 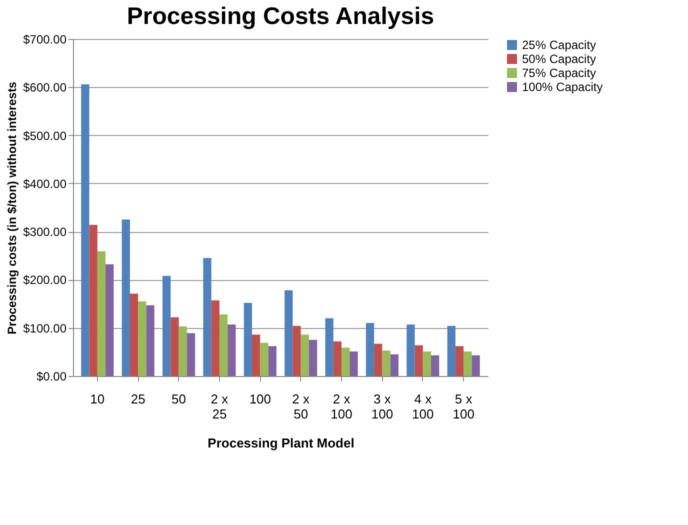 What do you see at coordinates (45, 232) in the screenshot?
I see `y-tick-label: $300.00` at bounding box center [45, 232].